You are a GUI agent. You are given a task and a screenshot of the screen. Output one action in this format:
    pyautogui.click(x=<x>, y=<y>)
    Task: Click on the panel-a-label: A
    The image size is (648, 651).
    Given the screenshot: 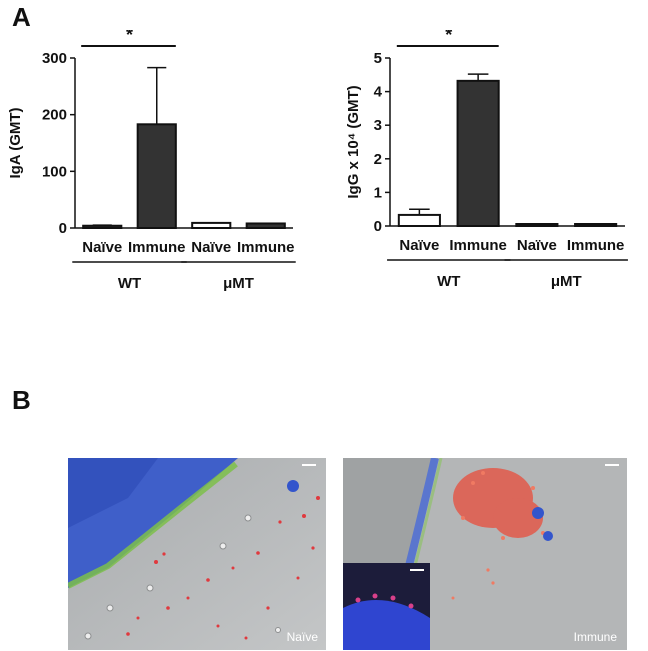 What is the action you would take?
    pyautogui.click(x=21, y=17)
    